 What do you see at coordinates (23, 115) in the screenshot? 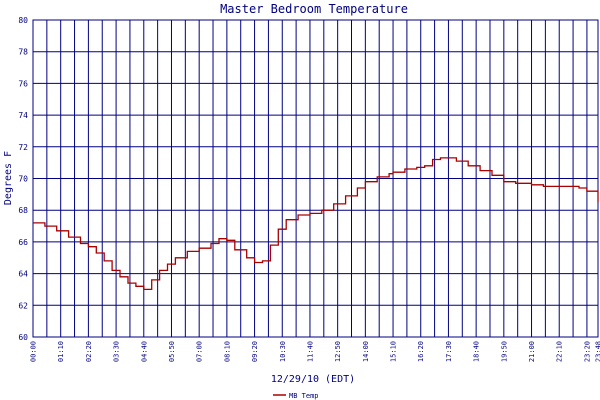
I see `y-tick-label: 74` at bounding box center [23, 115].